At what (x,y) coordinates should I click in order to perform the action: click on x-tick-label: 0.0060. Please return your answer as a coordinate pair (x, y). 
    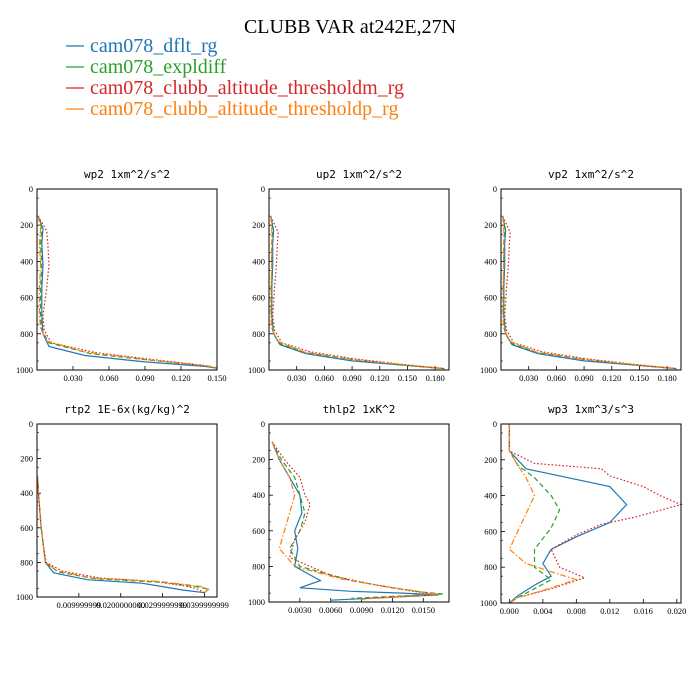
    Looking at the image, I should click on (330, 610).